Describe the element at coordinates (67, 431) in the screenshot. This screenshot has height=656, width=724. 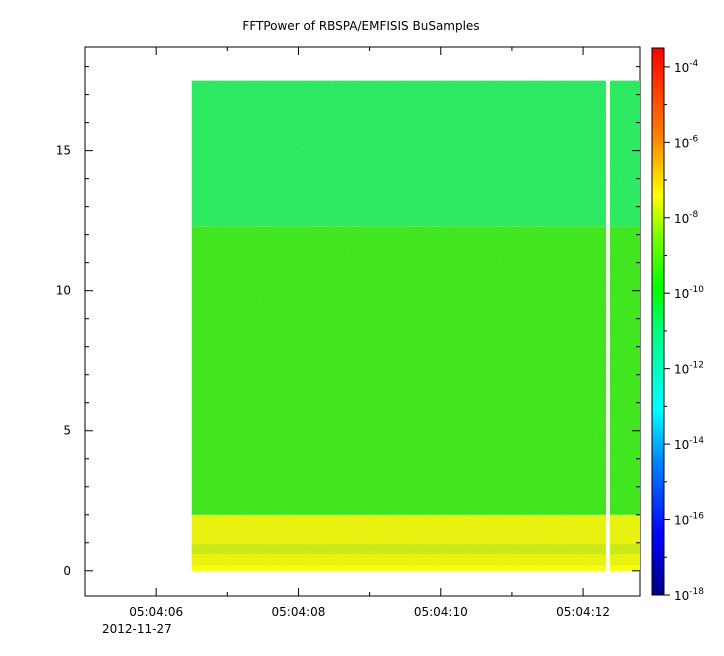
I see `y-tick-label: 5` at that location.